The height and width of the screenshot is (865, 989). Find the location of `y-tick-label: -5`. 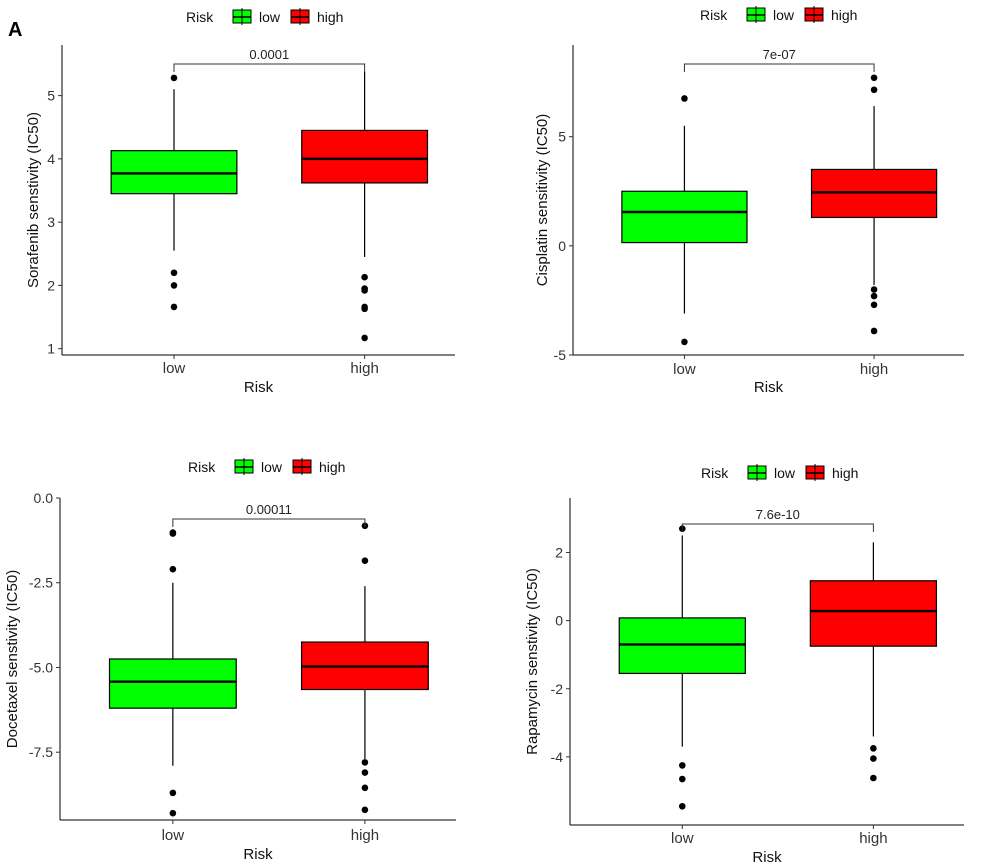

y-tick-label: -5 is located at coordinates (560, 355).